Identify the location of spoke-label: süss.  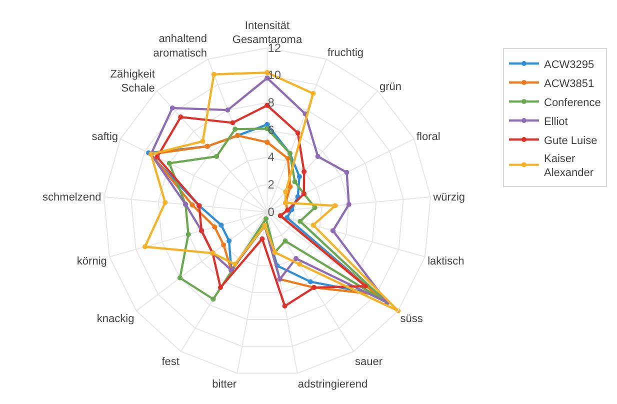
(412, 319).